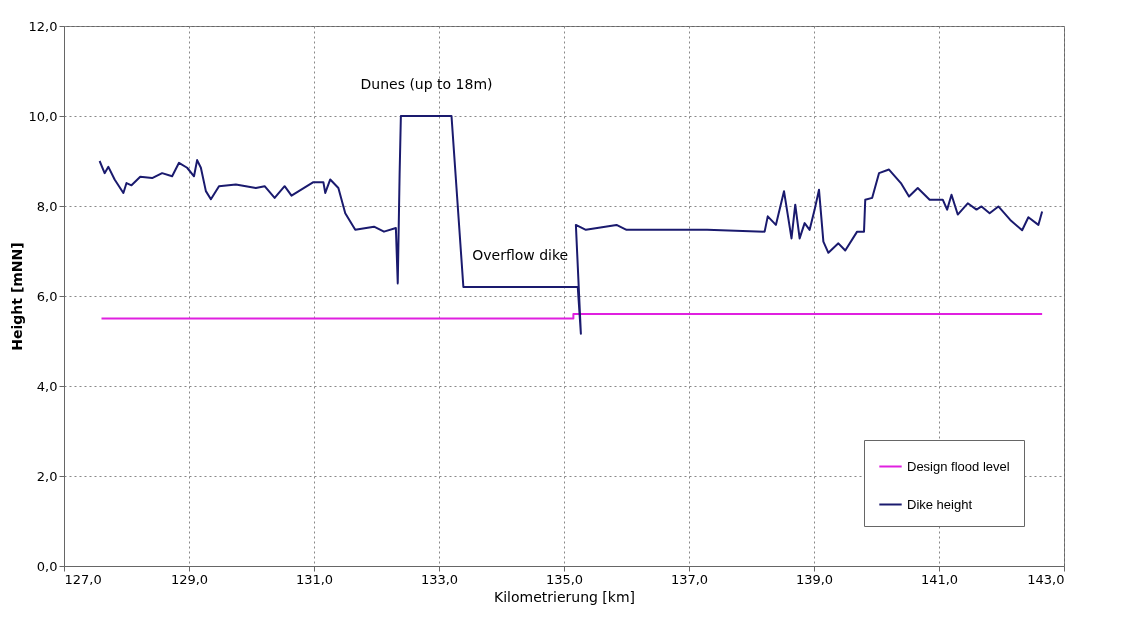  Describe the element at coordinates (16, 296) in the screenshot. I see `y-axis-title: Height [mNN]` at that location.